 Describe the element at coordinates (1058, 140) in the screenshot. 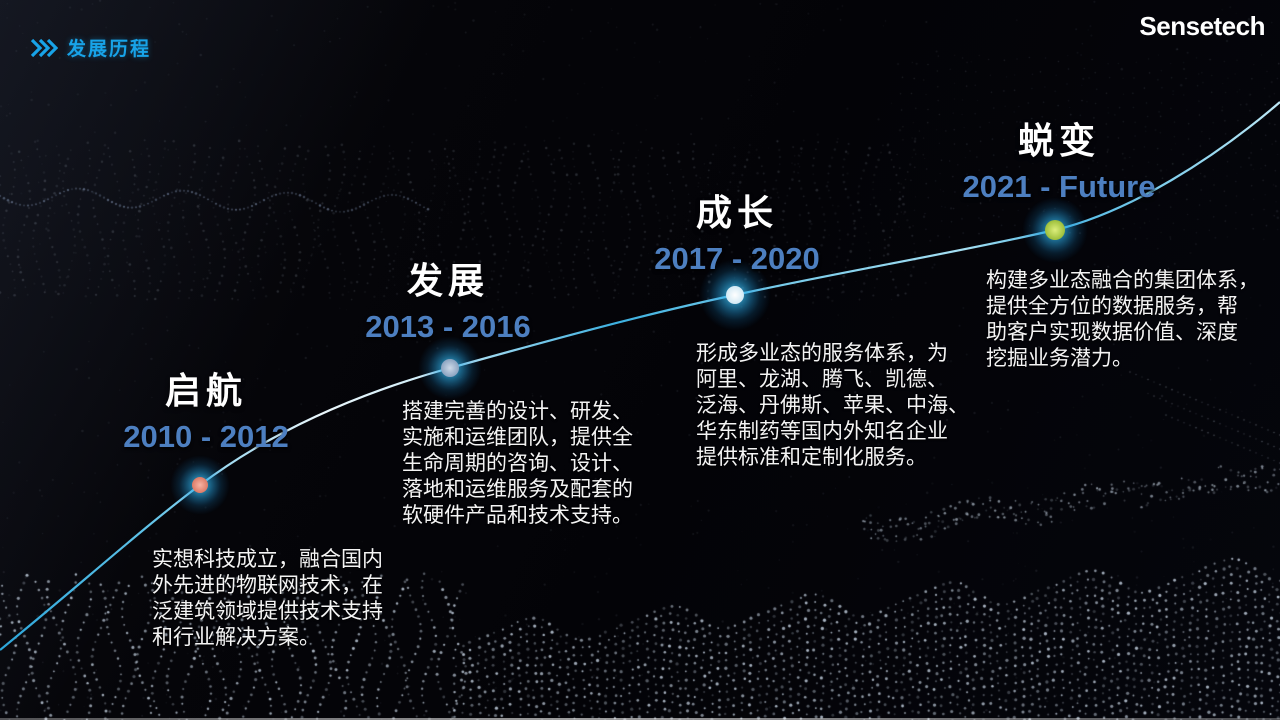

I see `milestone-4-title: 蜕变` at that location.